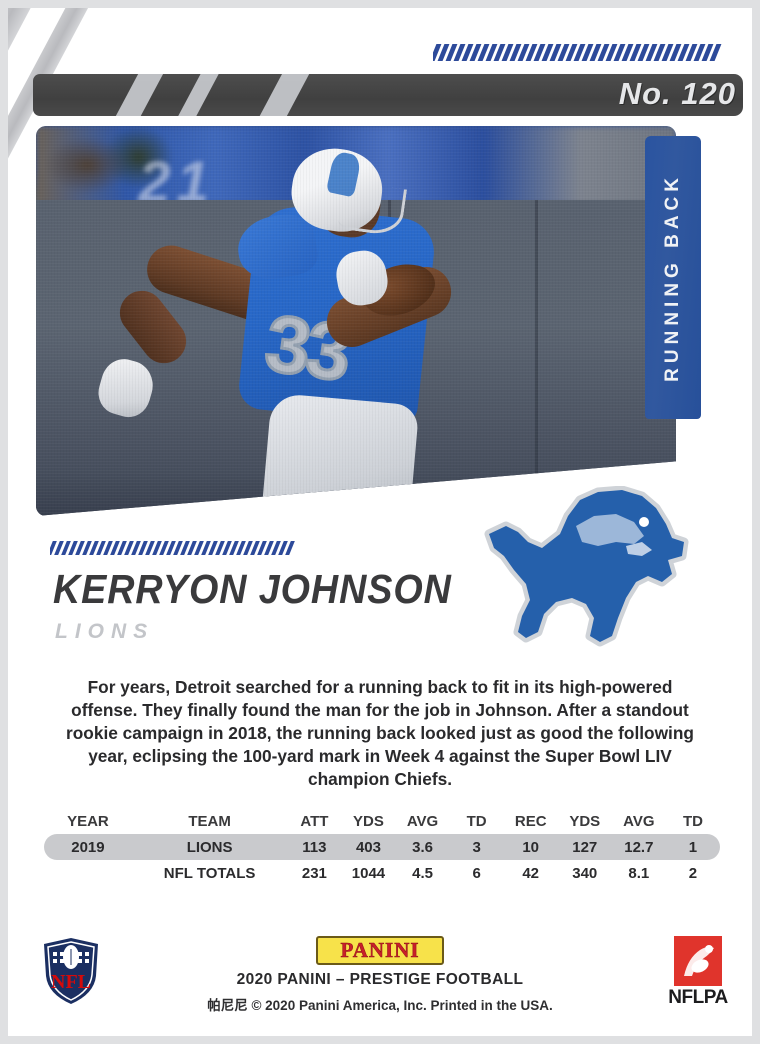 The image size is (760, 1044). I want to click on product-line: 2020 PANINI – PRESTIGE FOOTBALL, so click(380, 979).